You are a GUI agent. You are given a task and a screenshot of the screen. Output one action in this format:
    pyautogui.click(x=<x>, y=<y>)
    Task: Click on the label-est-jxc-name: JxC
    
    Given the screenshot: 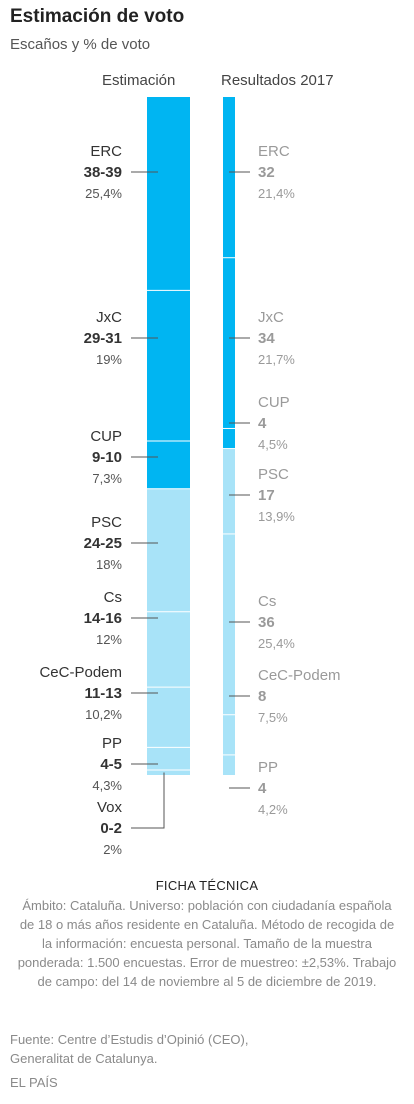 What is the action you would take?
    pyautogui.click(x=109, y=317)
    